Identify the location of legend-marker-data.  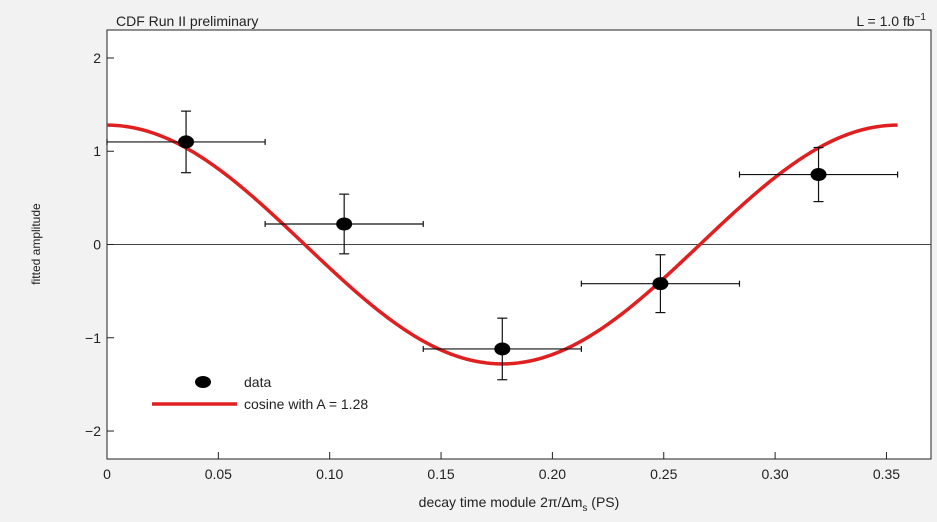
(203, 382).